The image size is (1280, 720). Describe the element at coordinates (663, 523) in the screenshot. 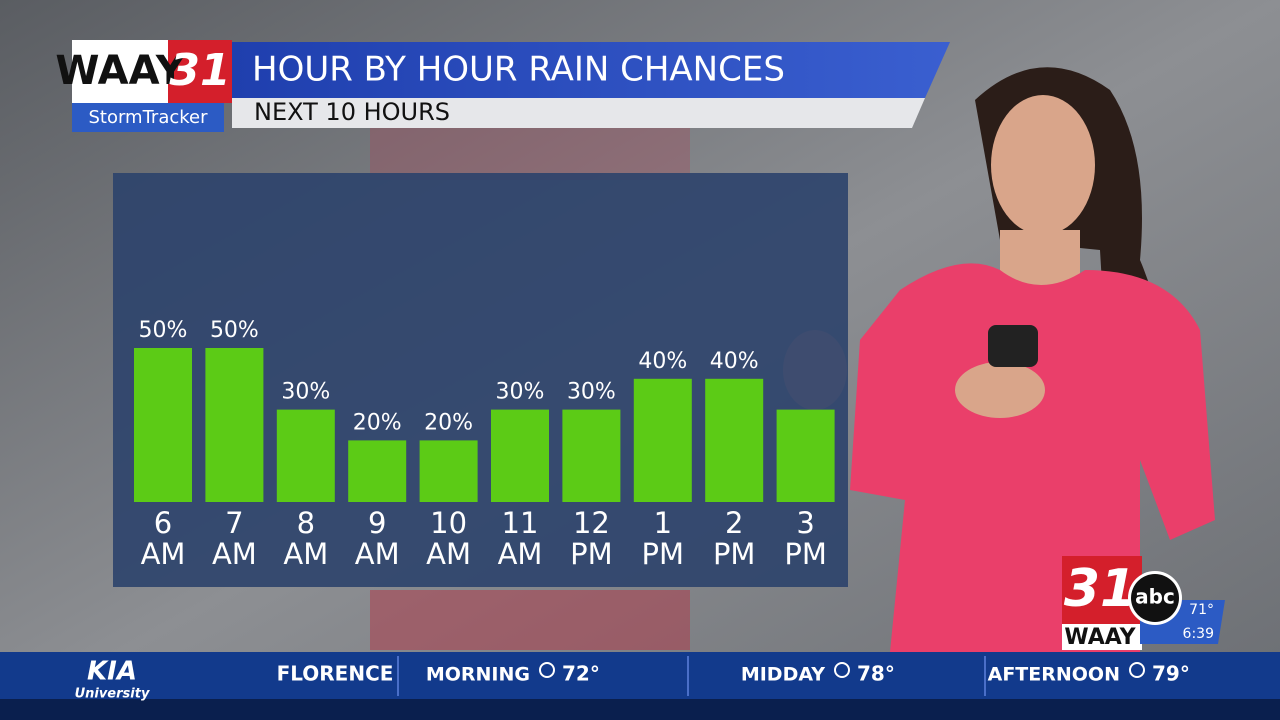

I see `x-tick-label: 1` at that location.